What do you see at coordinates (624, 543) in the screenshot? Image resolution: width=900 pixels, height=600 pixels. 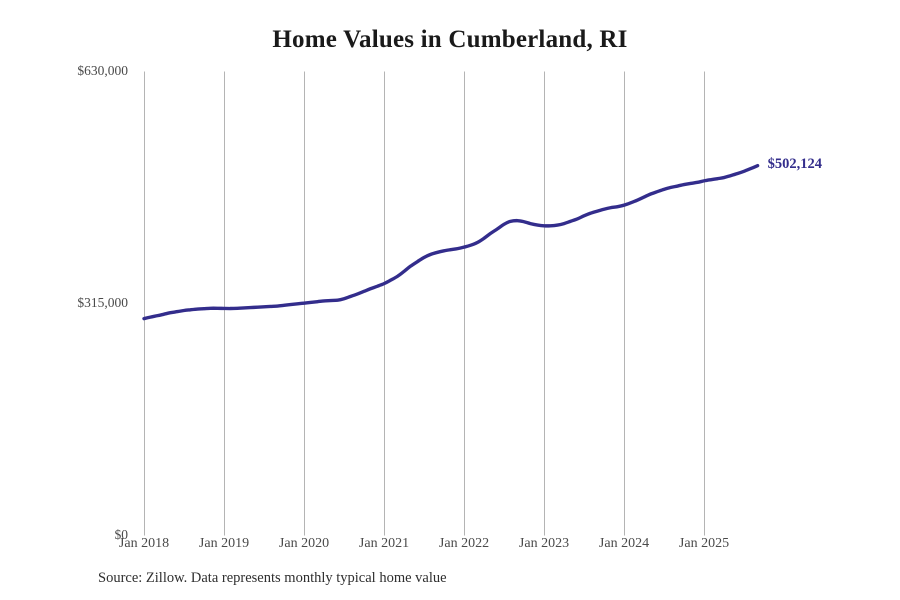 I see `x-tick-label-jan-2024: Jan 2024` at bounding box center [624, 543].